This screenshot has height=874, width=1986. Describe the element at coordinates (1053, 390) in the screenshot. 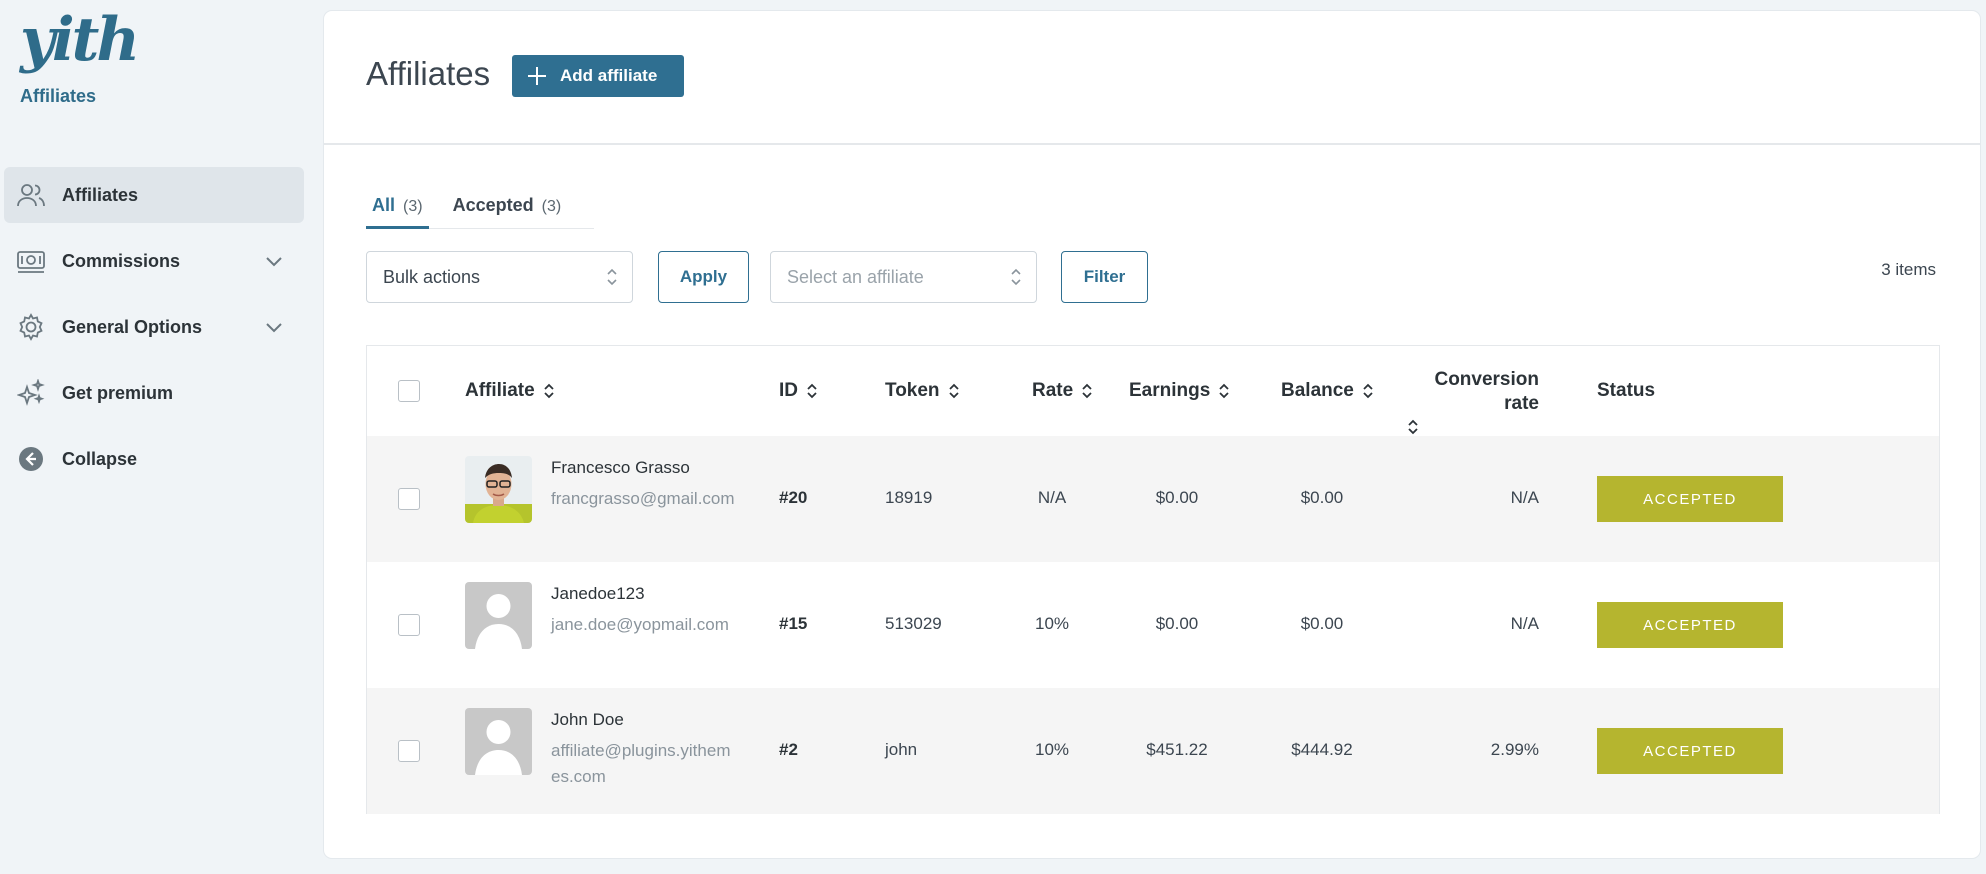

I see `column-label: Rate` at that location.